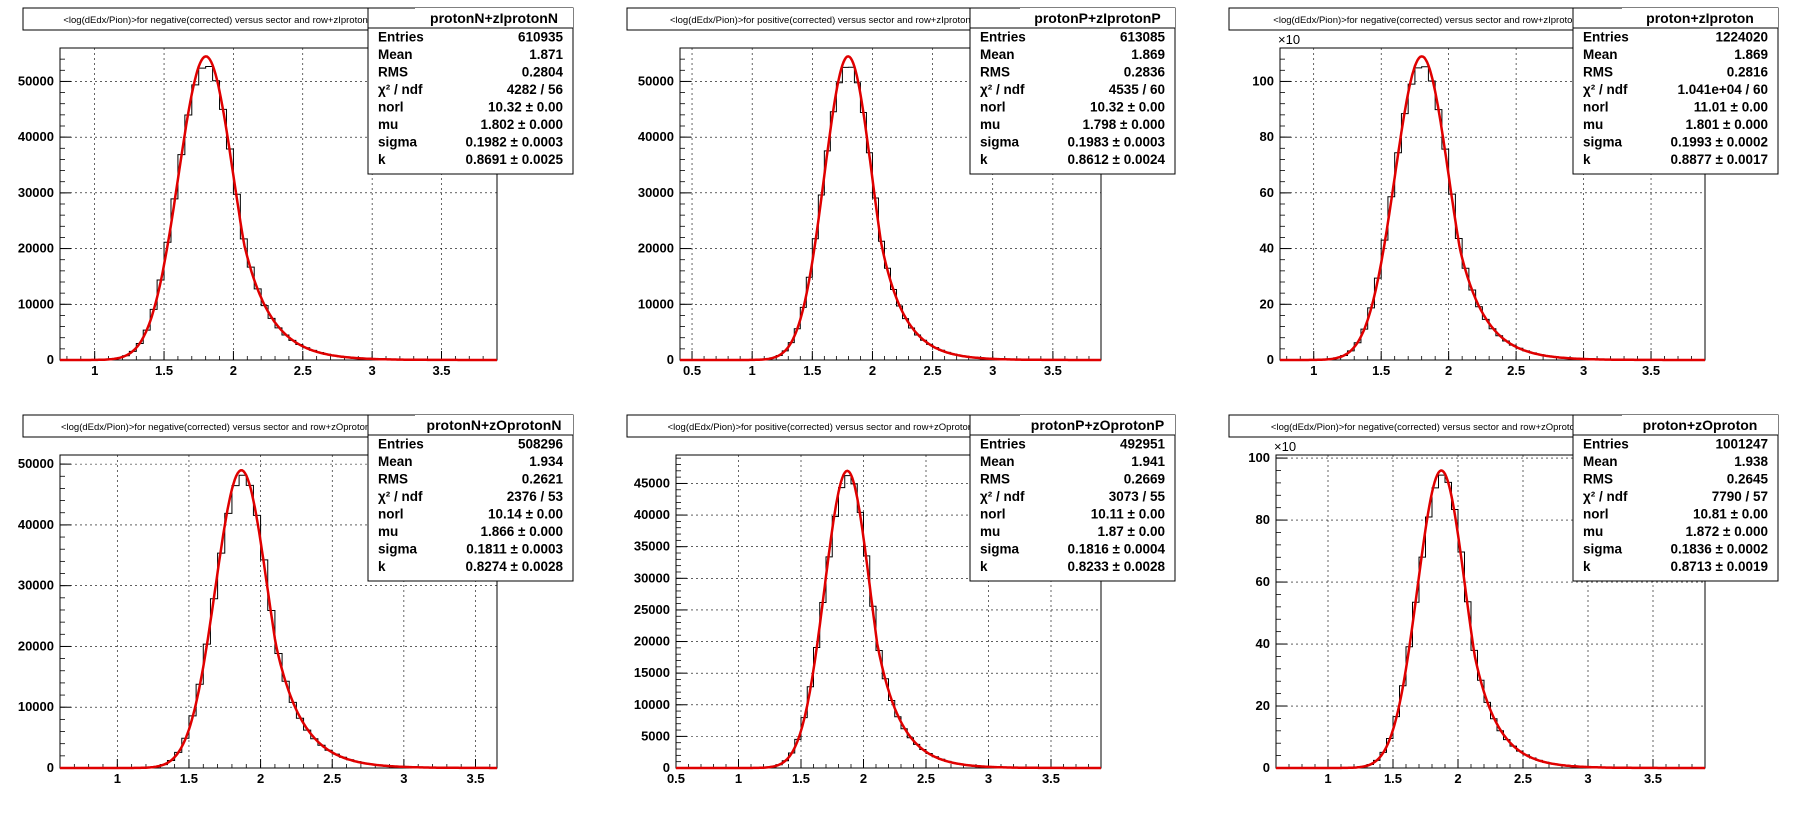 This screenshot has height=814, width=1800. What do you see at coordinates (1720, 159) in the screenshot?
I see `stats-value: 0.8877 ± 0.0017` at bounding box center [1720, 159].